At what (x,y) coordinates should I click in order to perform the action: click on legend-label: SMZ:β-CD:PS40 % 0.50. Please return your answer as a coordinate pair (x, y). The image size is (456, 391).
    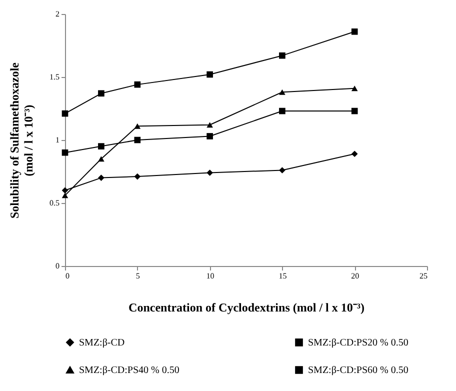
    Looking at the image, I should click on (129, 370).